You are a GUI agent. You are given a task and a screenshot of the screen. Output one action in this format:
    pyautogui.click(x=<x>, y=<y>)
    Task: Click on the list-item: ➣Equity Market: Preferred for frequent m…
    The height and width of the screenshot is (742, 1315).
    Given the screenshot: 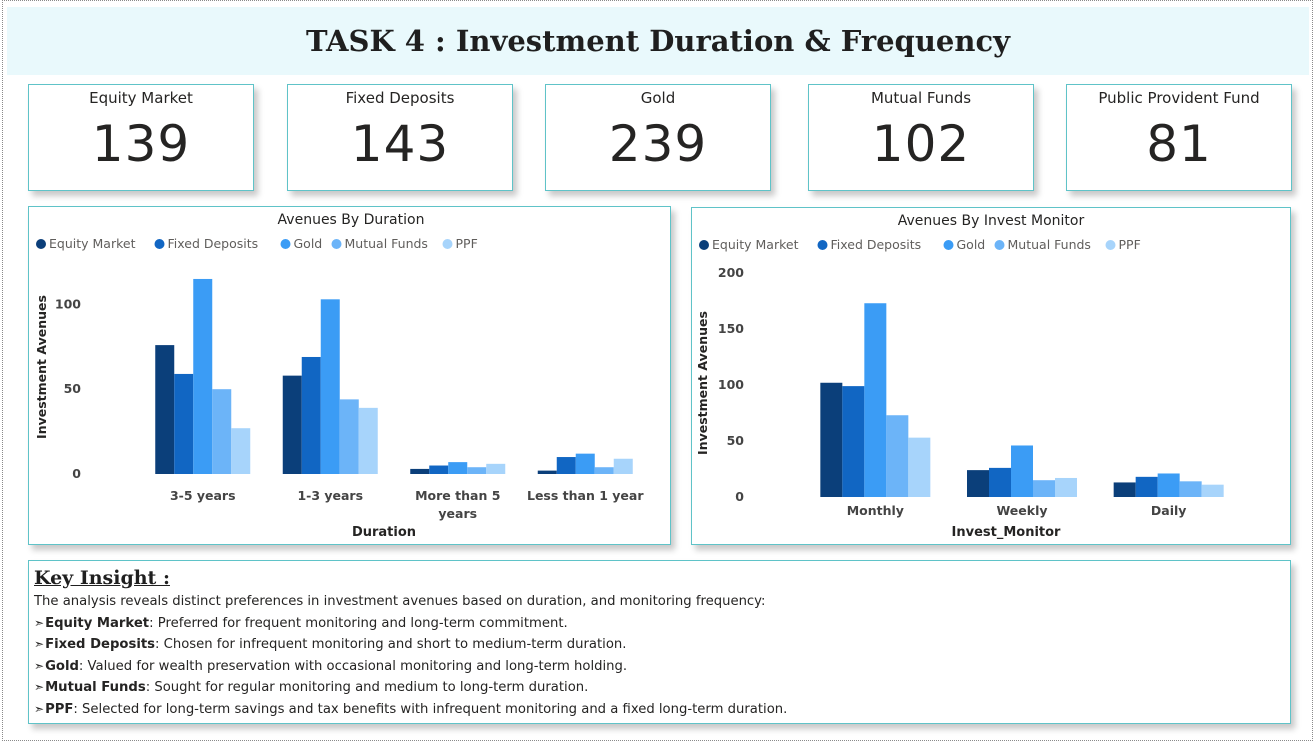 What is the action you would take?
    pyautogui.click(x=662, y=624)
    